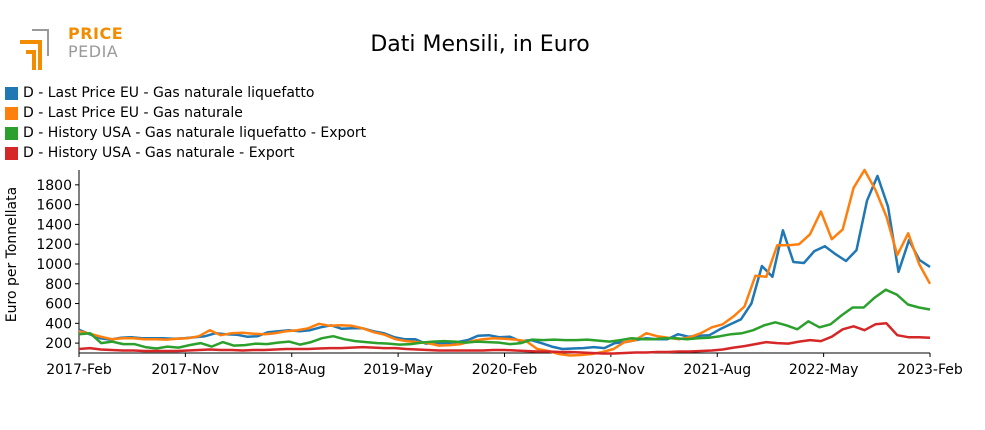  I want to click on x-tick-label: 2017-Nov, so click(185, 370).